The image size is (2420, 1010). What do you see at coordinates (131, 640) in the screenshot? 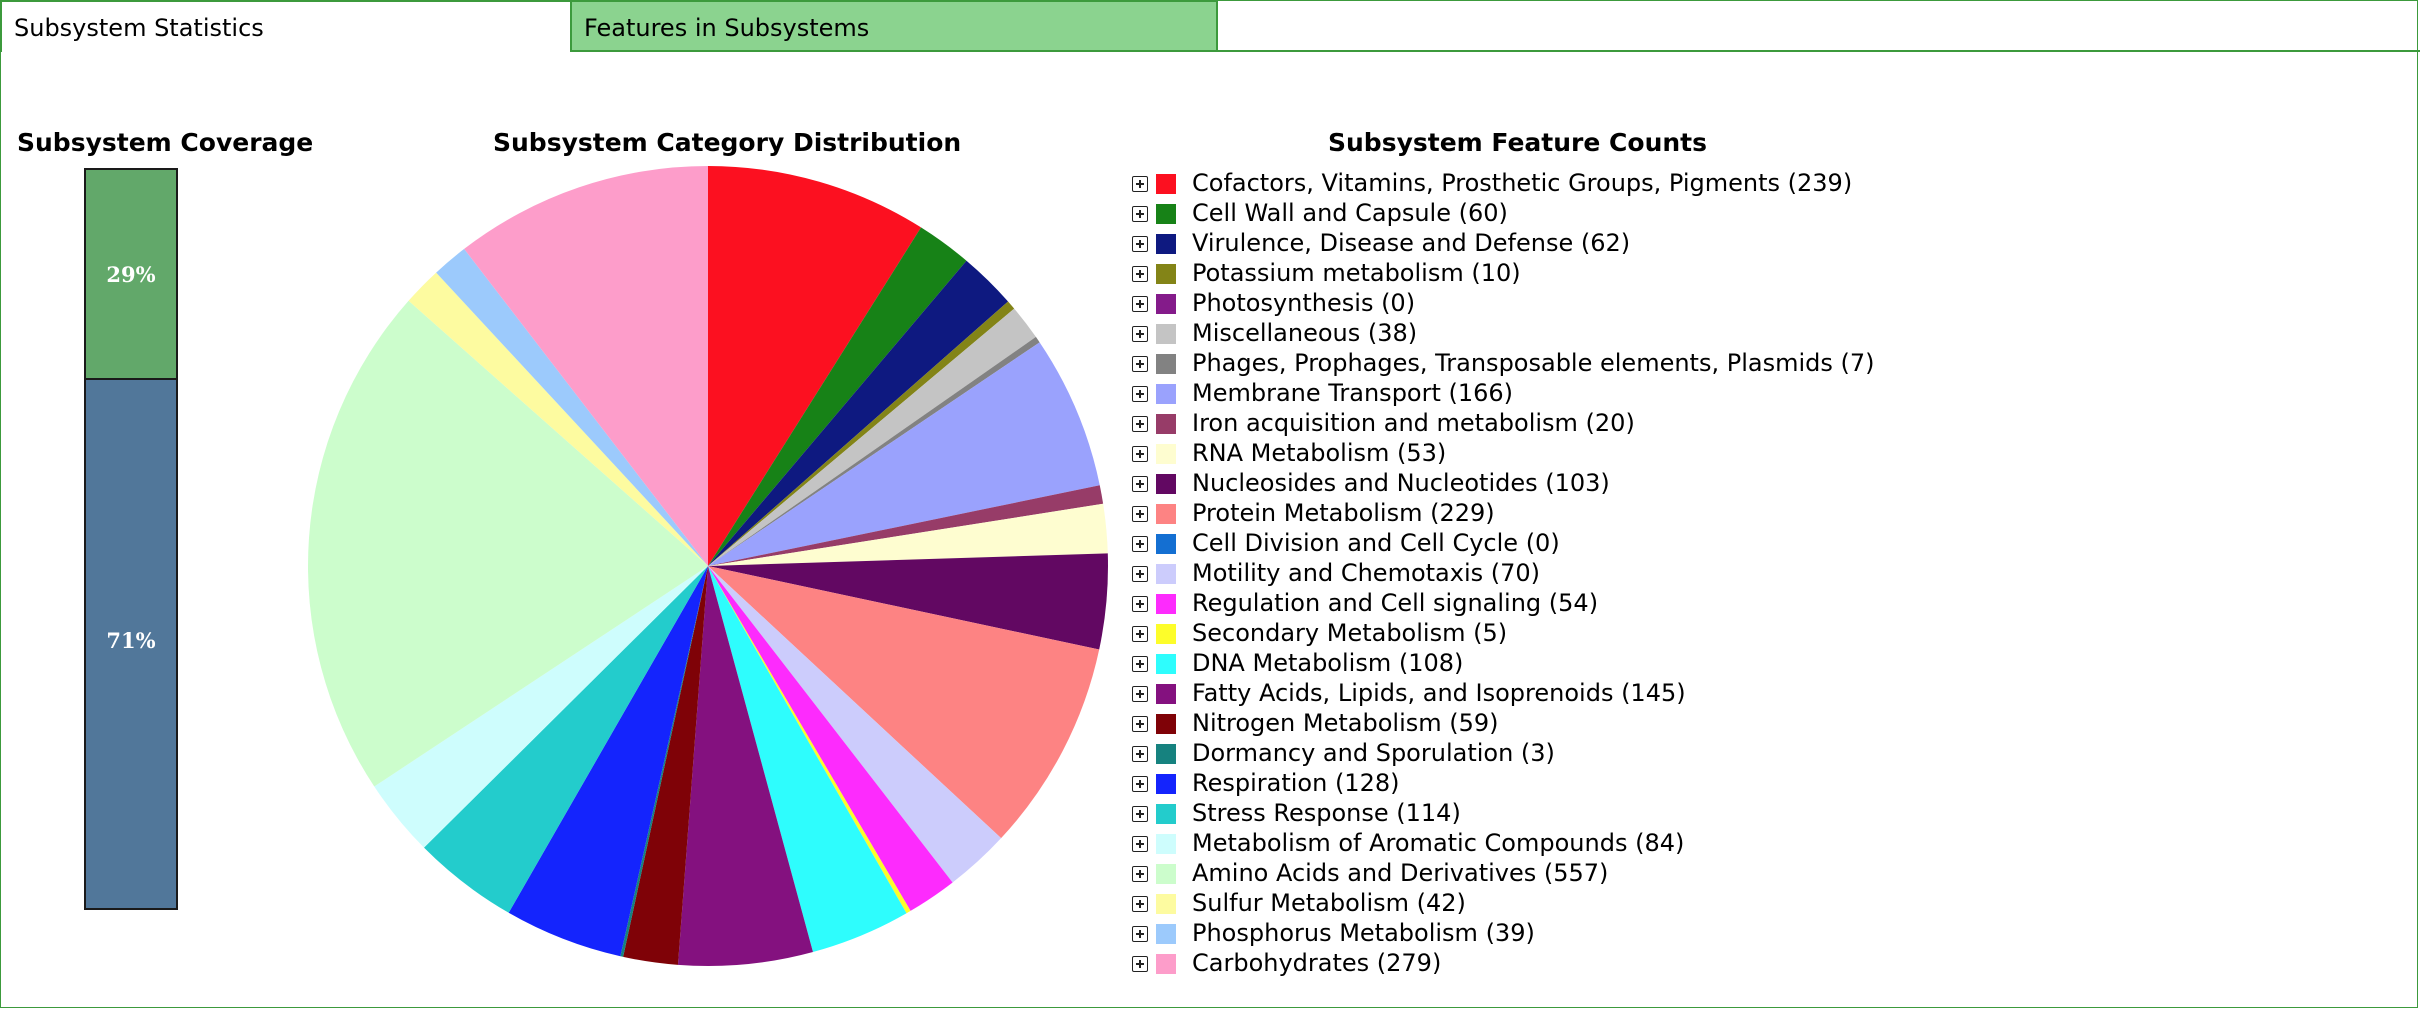
I see `coverage-percent-label: 71%` at bounding box center [131, 640].